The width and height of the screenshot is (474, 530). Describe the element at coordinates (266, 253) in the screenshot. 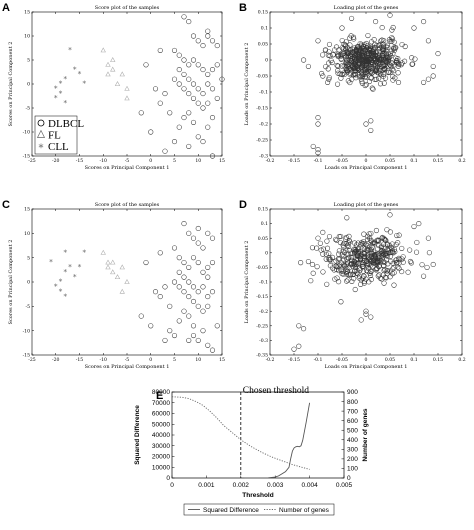

I see `y-tick-label: 0` at that location.